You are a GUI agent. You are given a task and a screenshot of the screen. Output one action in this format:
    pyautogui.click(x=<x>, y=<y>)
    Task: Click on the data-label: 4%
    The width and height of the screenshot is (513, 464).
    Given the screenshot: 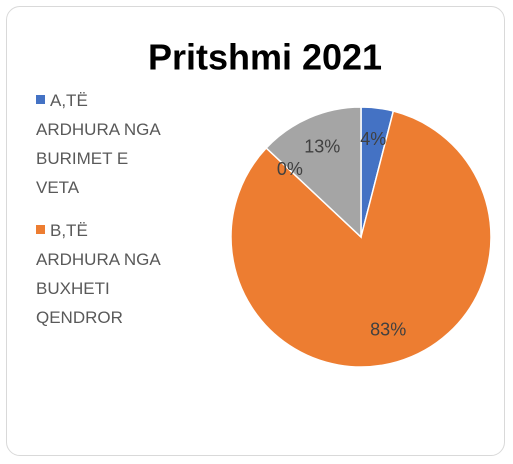 What is the action you would take?
    pyautogui.click(x=373, y=139)
    